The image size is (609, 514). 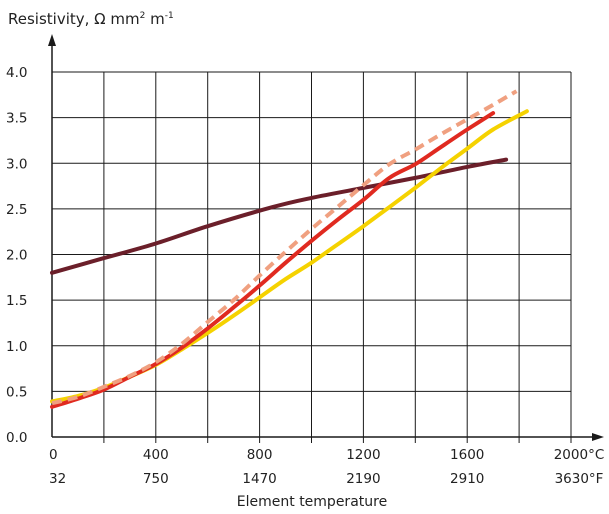 I want to click on x-tick-label-celsius: 1600, so click(x=467, y=455).